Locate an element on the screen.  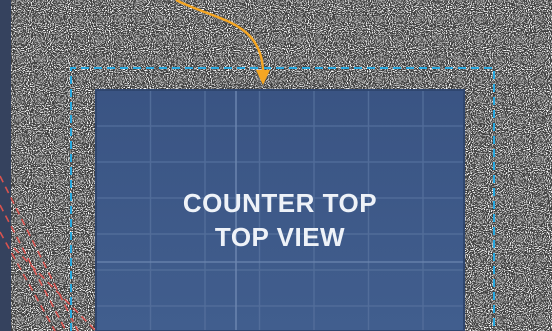
panel-title-line-1: COUNTER TOP is located at coordinates (280, 203).